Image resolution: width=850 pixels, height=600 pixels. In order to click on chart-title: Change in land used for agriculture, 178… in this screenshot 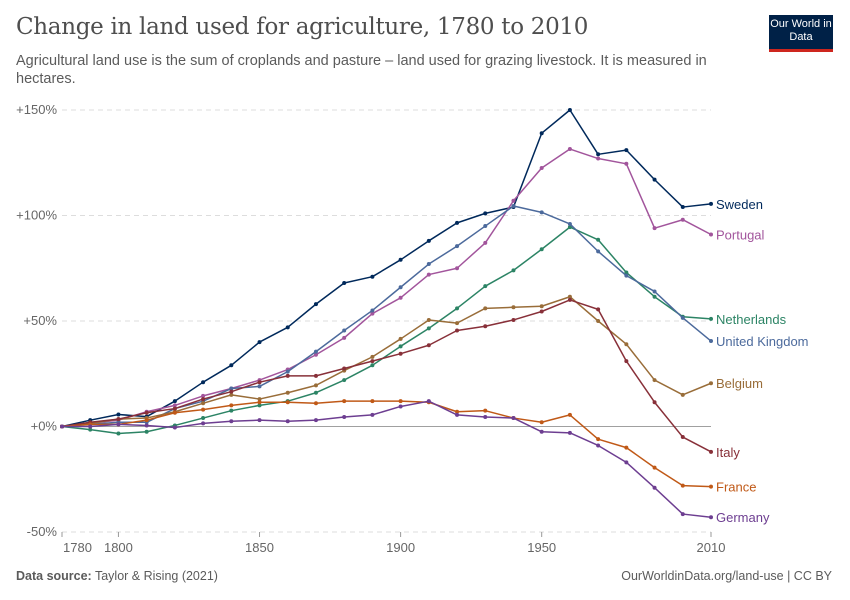, I will do `click(302, 27)`.